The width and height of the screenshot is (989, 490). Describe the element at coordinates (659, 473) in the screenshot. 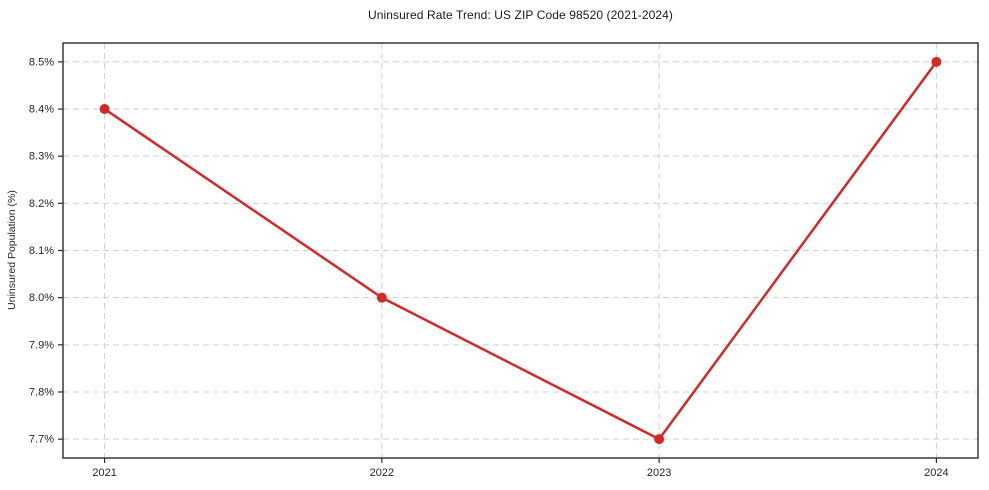

I see `x-tick-label: 2023` at that location.